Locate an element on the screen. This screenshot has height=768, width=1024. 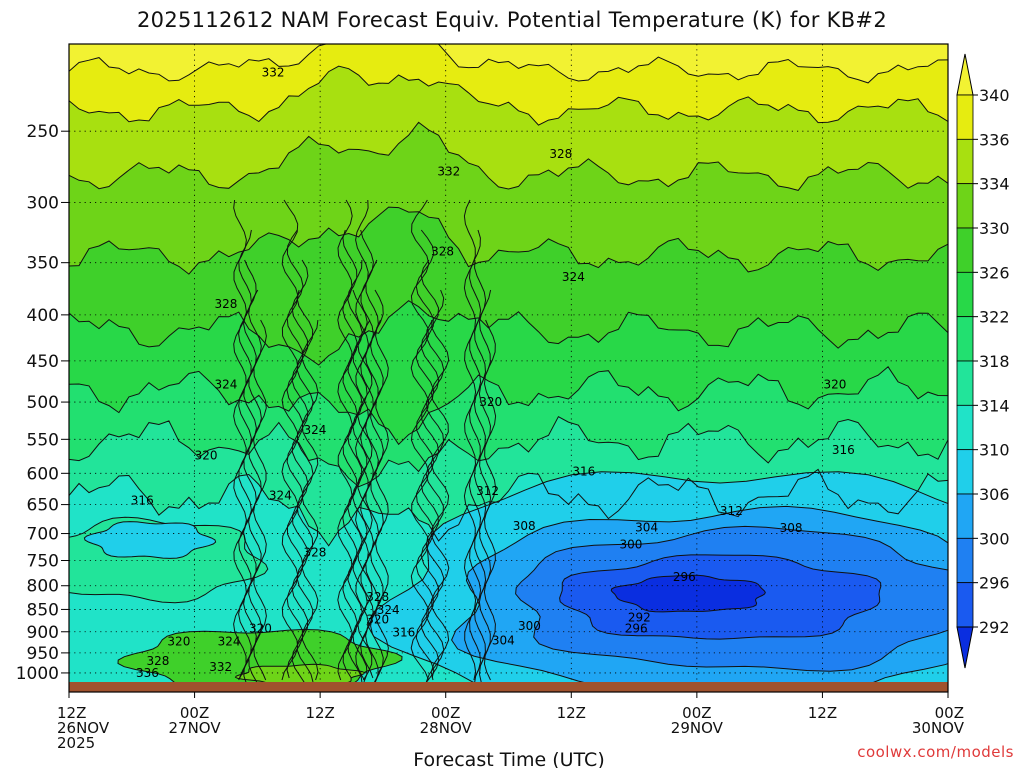
y-tick-label: 550 is located at coordinates (43, 440).